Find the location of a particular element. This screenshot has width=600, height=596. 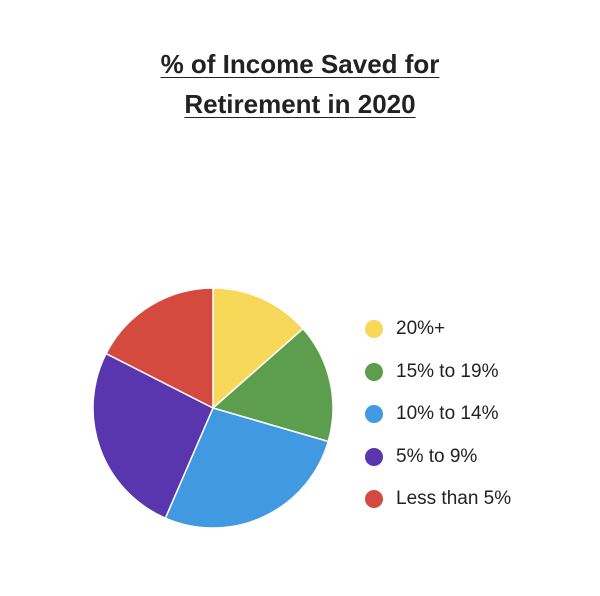

legend-item: 20%+ is located at coordinates (438, 329).